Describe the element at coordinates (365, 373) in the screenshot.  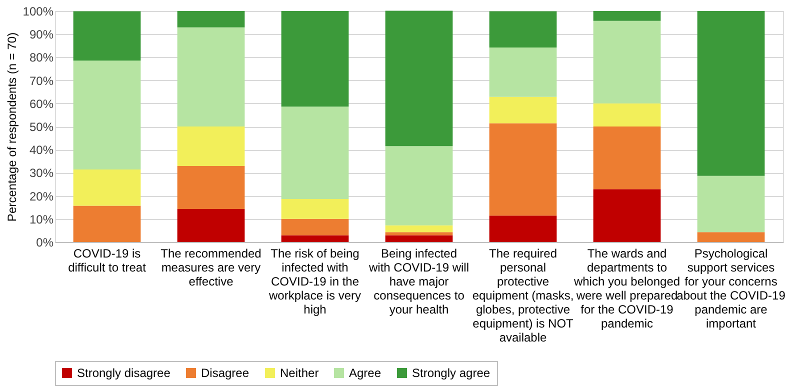
I see `legend-label: Agree` at that location.